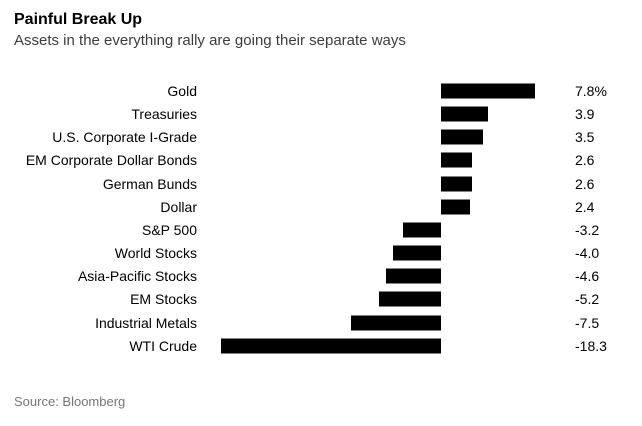 This screenshot has height=426, width=642. I want to click on chart-row: WTI Crude -18.3, so click(321, 345).